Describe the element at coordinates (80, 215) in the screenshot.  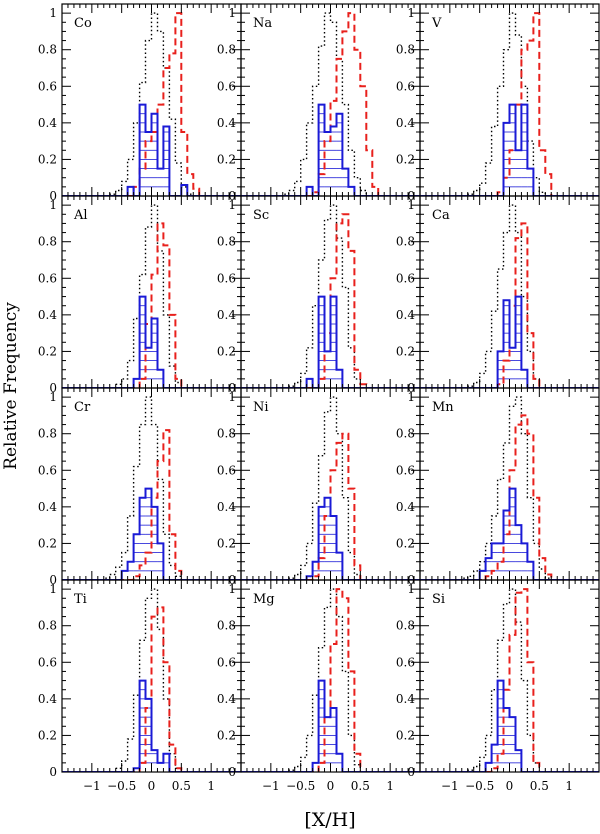
I see `element-label: Al` at that location.